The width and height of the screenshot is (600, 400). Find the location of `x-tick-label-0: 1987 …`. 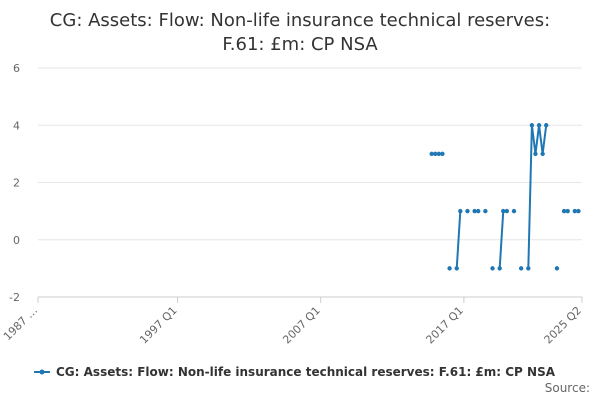

x-tick-label-0: 1987 … is located at coordinates (20, 323).